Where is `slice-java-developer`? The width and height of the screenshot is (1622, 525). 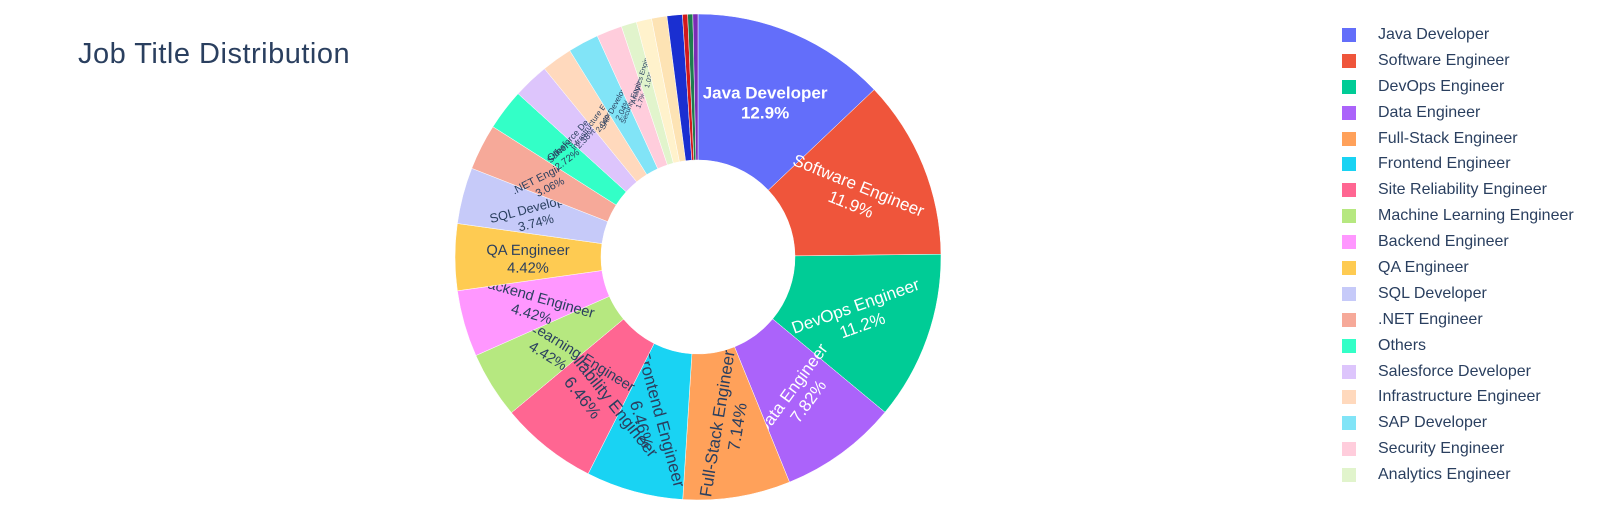 slice-java-developer is located at coordinates (786, 102).